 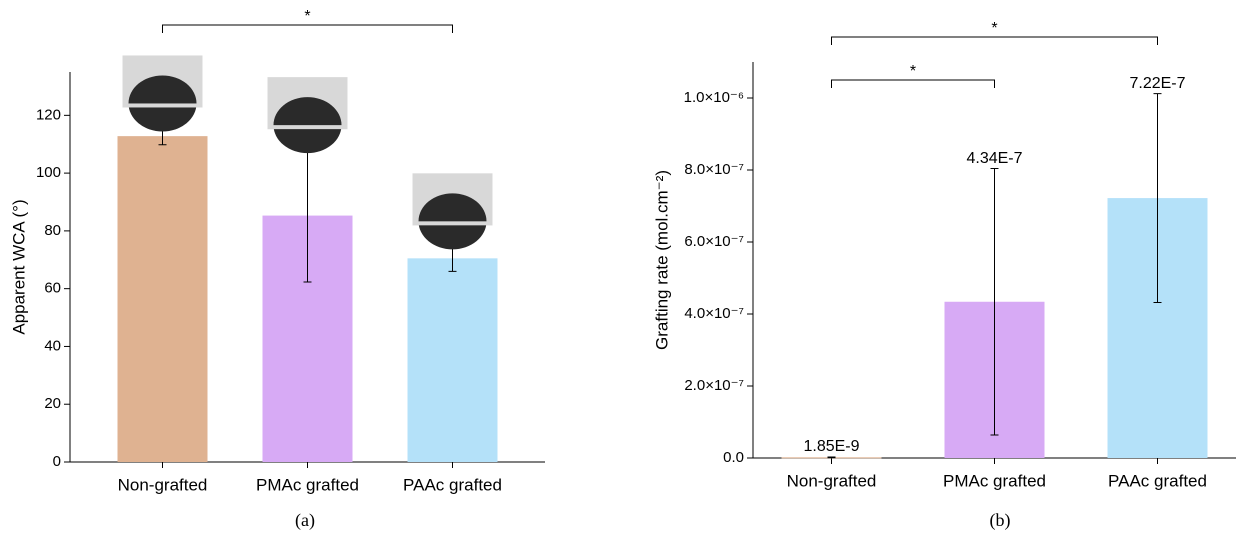 What do you see at coordinates (1000, 520) in the screenshot?
I see `caption: (b)` at bounding box center [1000, 520].